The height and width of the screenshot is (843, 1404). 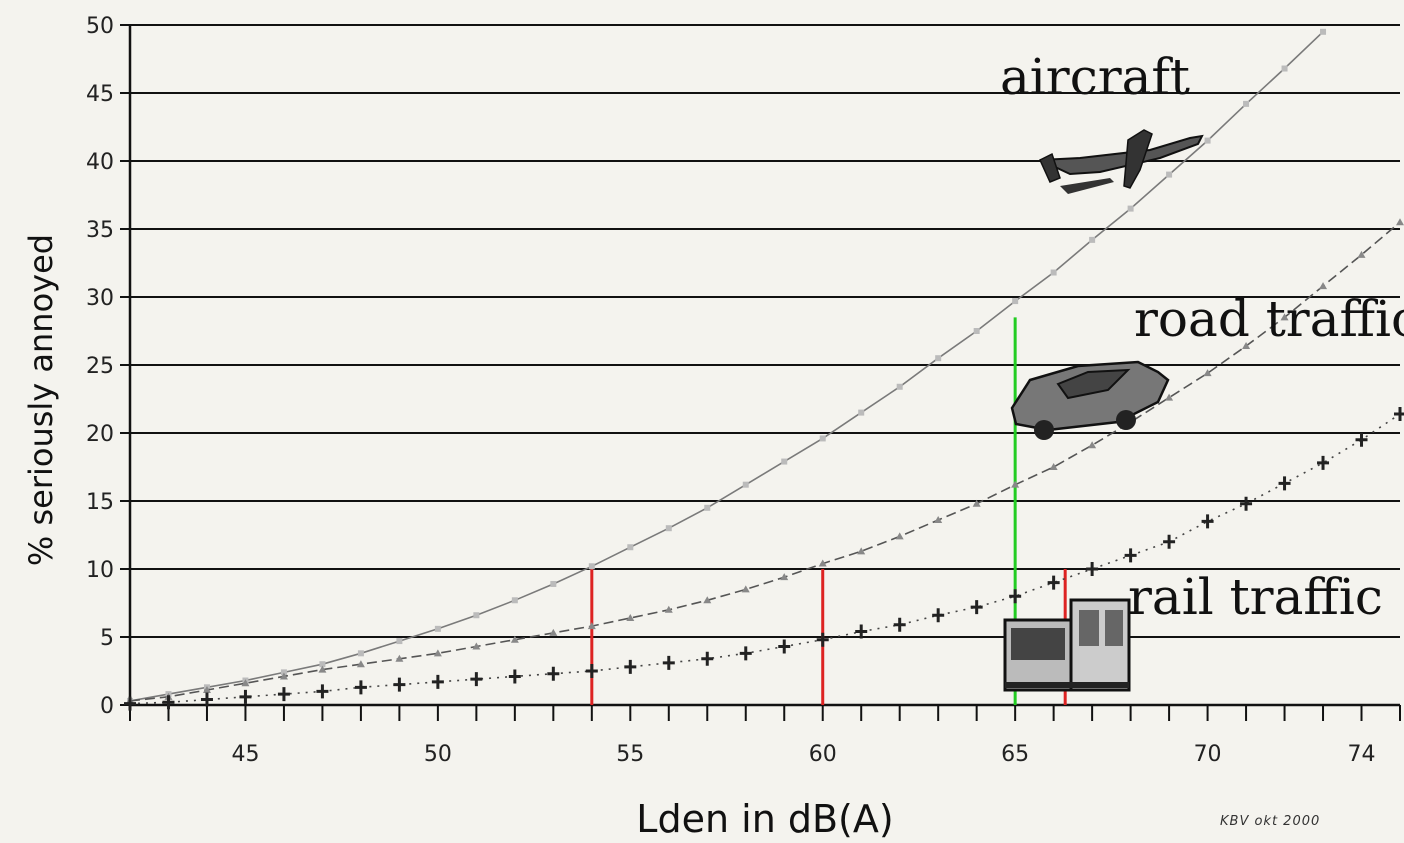 What do you see at coordinates (1255, 597) in the screenshot?
I see `series-label-rail-traffic: rail traffic` at bounding box center [1255, 597].